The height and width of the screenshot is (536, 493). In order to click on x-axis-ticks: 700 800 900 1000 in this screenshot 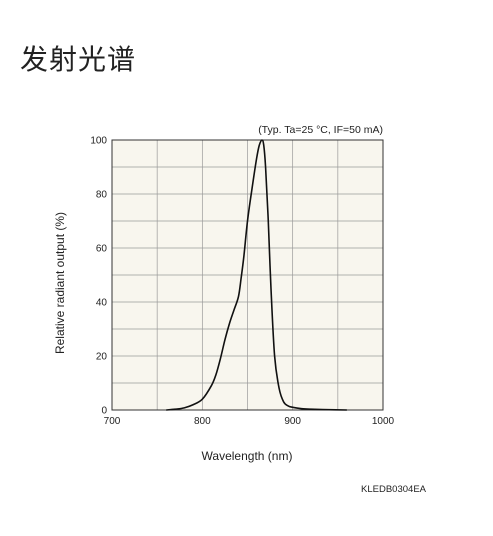, I will do `click(249, 421)`.